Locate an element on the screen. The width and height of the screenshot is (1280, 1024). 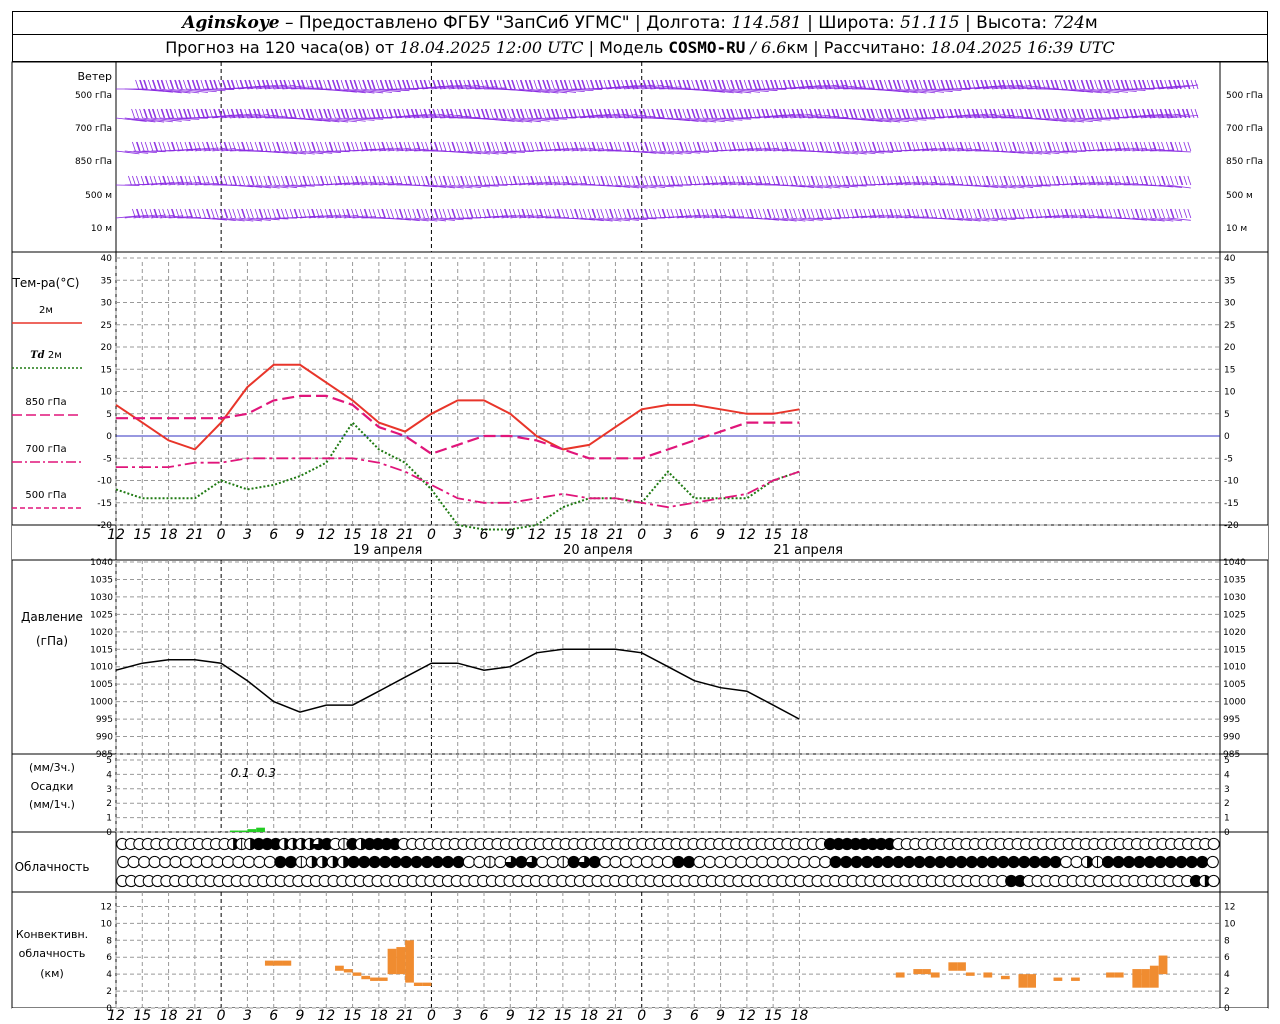
conv-title-1: Конвективн. is located at coordinates (52, 934).